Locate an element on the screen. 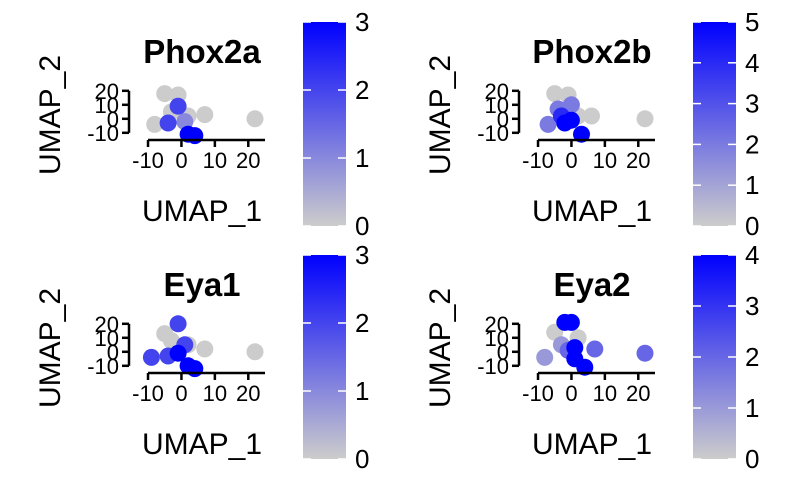 The width and height of the screenshot is (800, 494). panel-title: Phox2a is located at coordinates (202, 51).